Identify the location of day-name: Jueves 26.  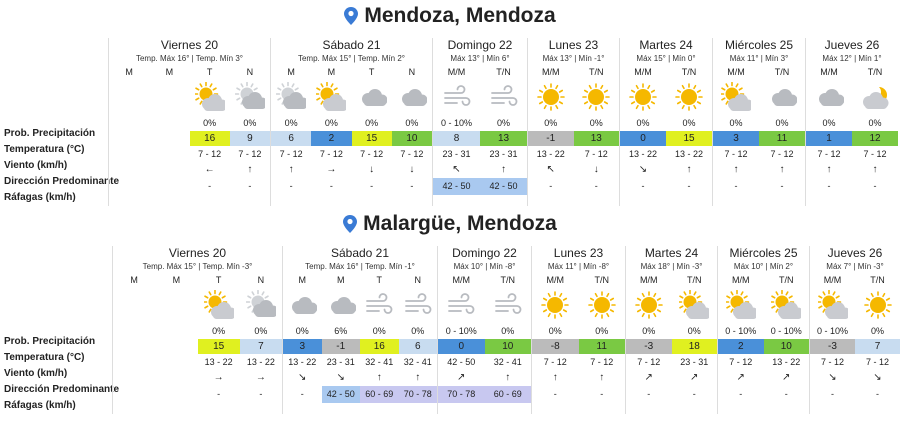
(852, 45).